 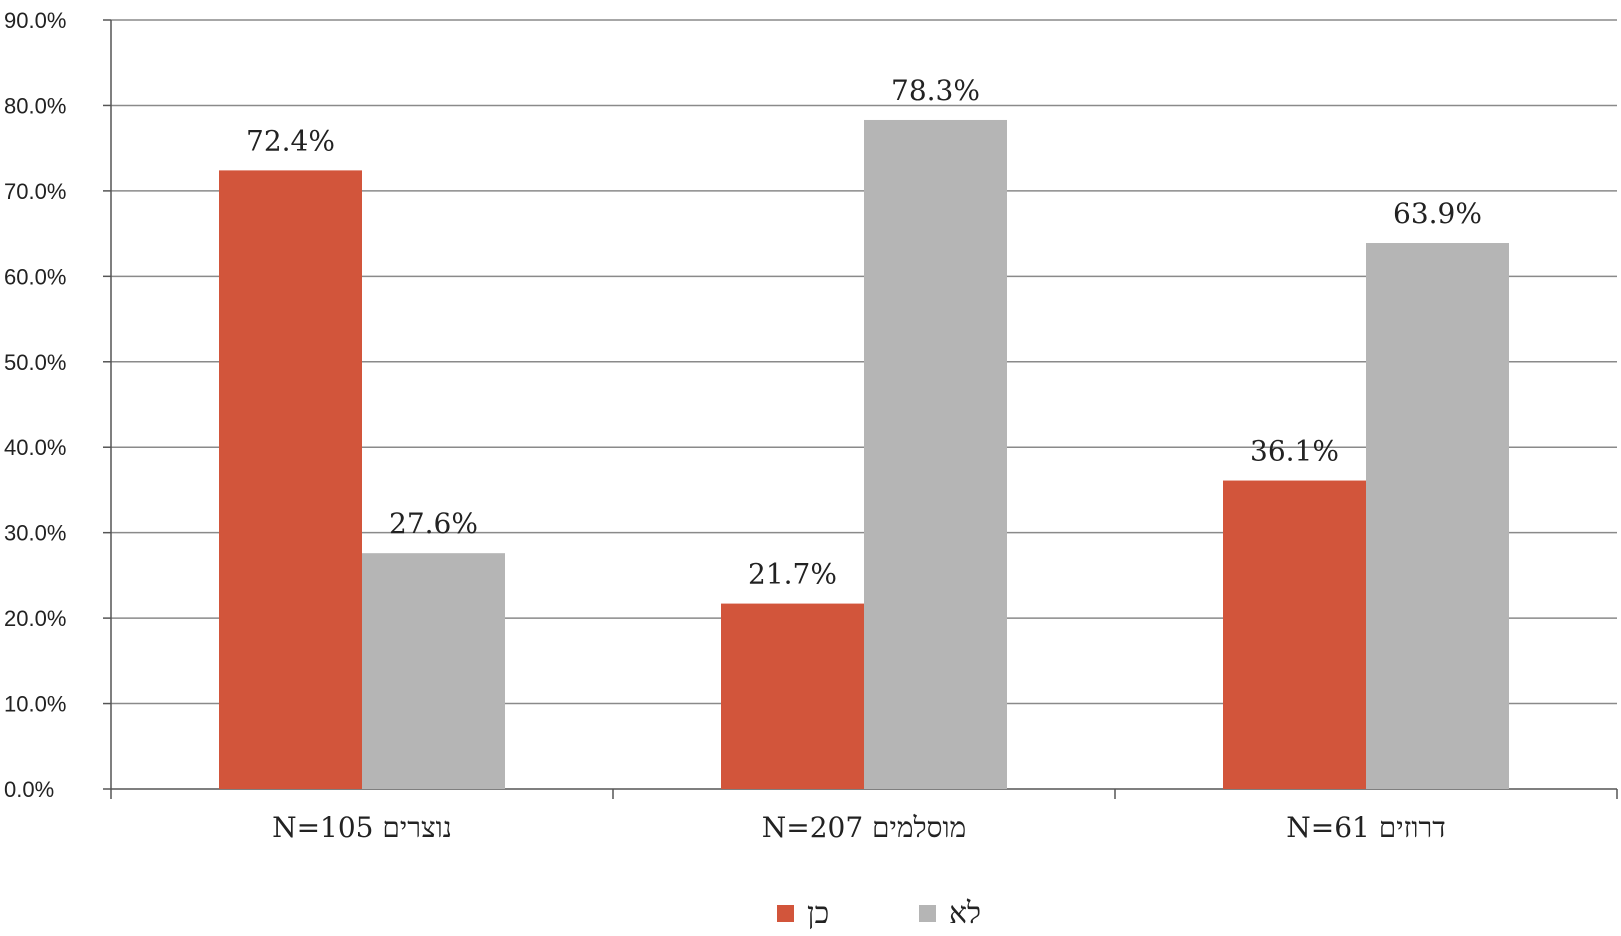 What do you see at coordinates (29, 789) in the screenshot?
I see `y-tick-label: 0.0%` at bounding box center [29, 789].